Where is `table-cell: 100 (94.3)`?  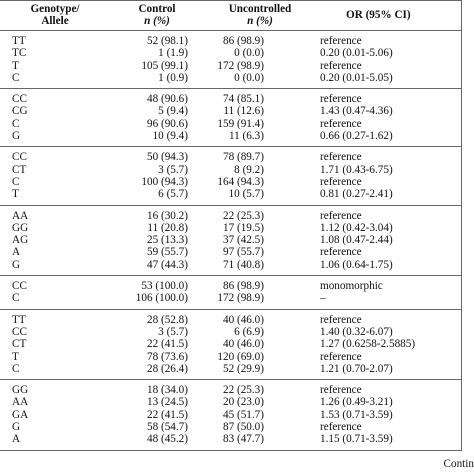
table-cell: 100 (94.3) is located at coordinates (164, 181).